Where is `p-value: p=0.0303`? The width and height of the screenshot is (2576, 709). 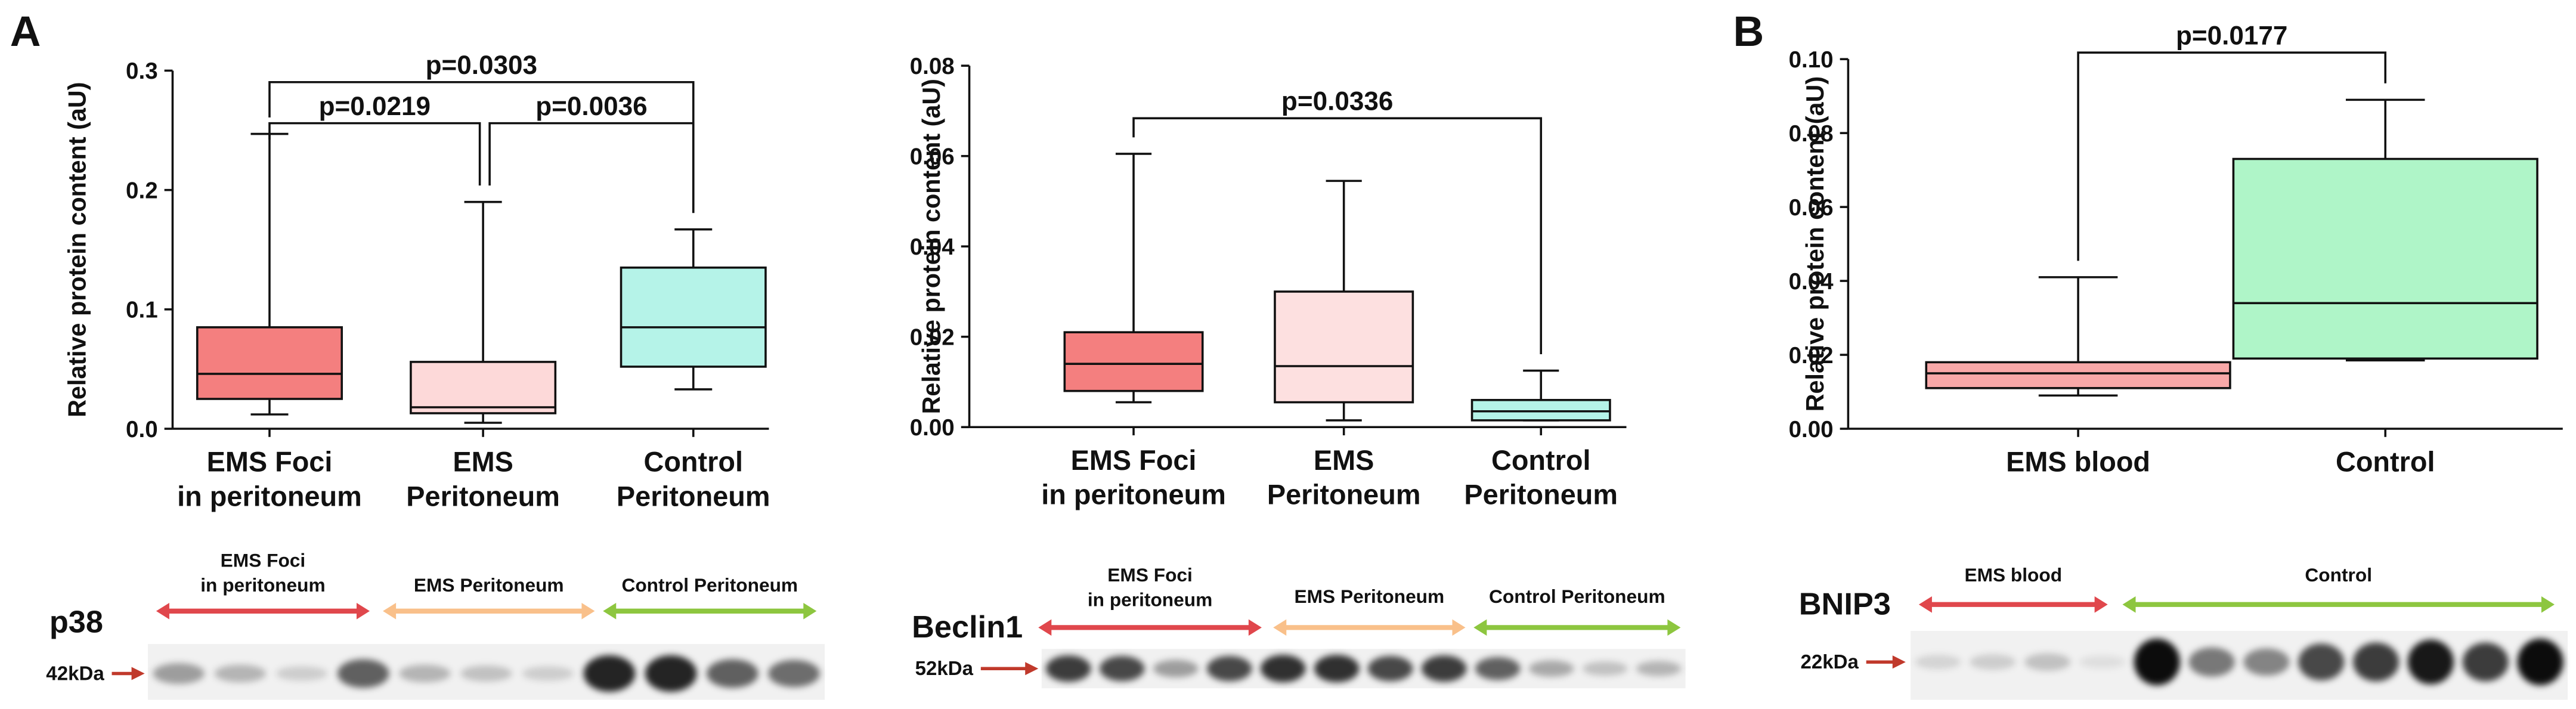 p-value: p=0.0303 is located at coordinates (481, 65).